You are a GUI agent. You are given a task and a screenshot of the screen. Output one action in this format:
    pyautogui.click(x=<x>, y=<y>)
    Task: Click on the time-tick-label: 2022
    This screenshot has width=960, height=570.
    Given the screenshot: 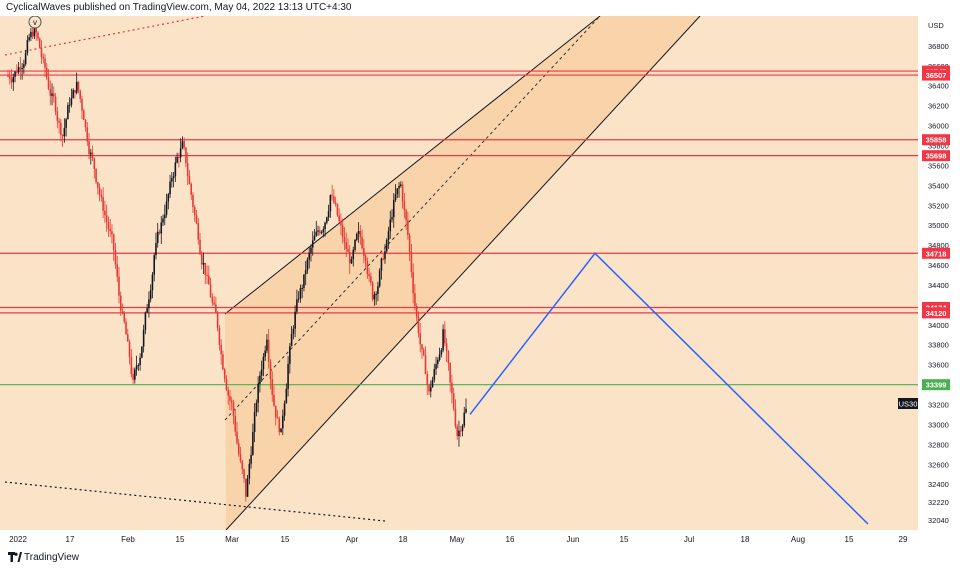 What is the action you would take?
    pyautogui.click(x=18, y=539)
    